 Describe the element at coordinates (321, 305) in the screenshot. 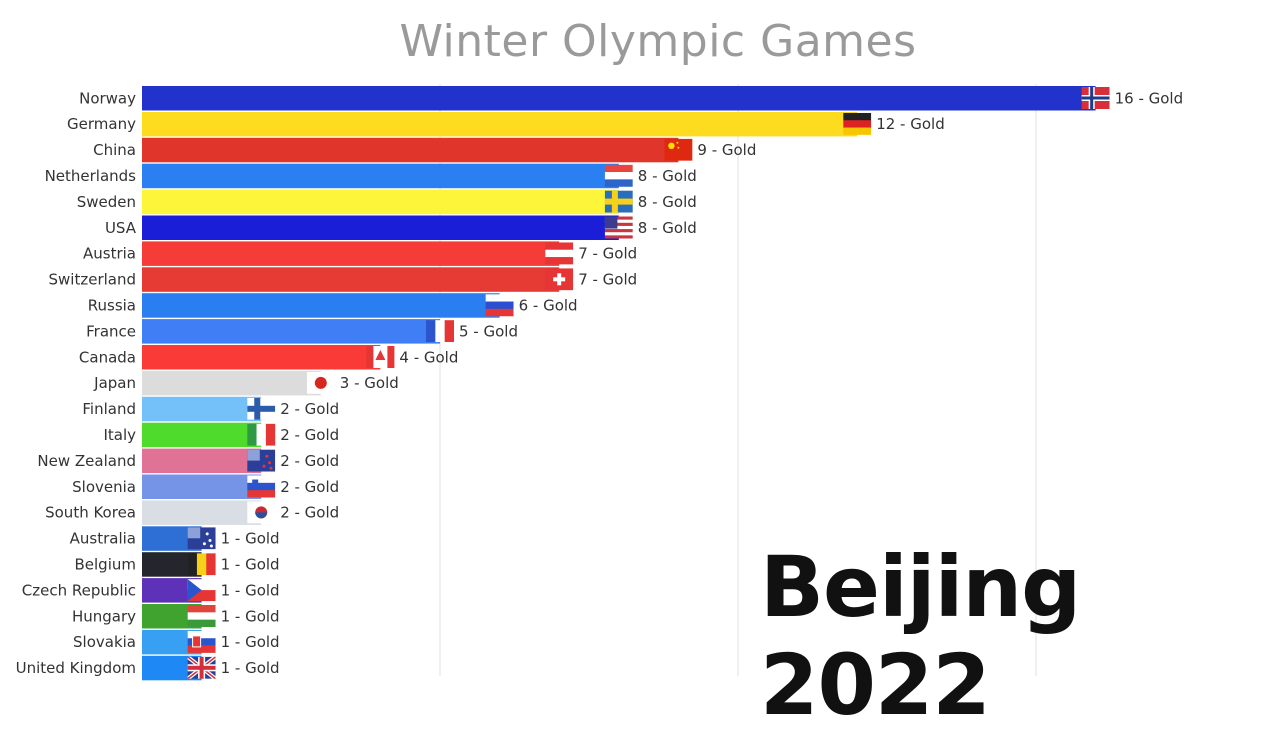

I see `bar-russia` at that location.